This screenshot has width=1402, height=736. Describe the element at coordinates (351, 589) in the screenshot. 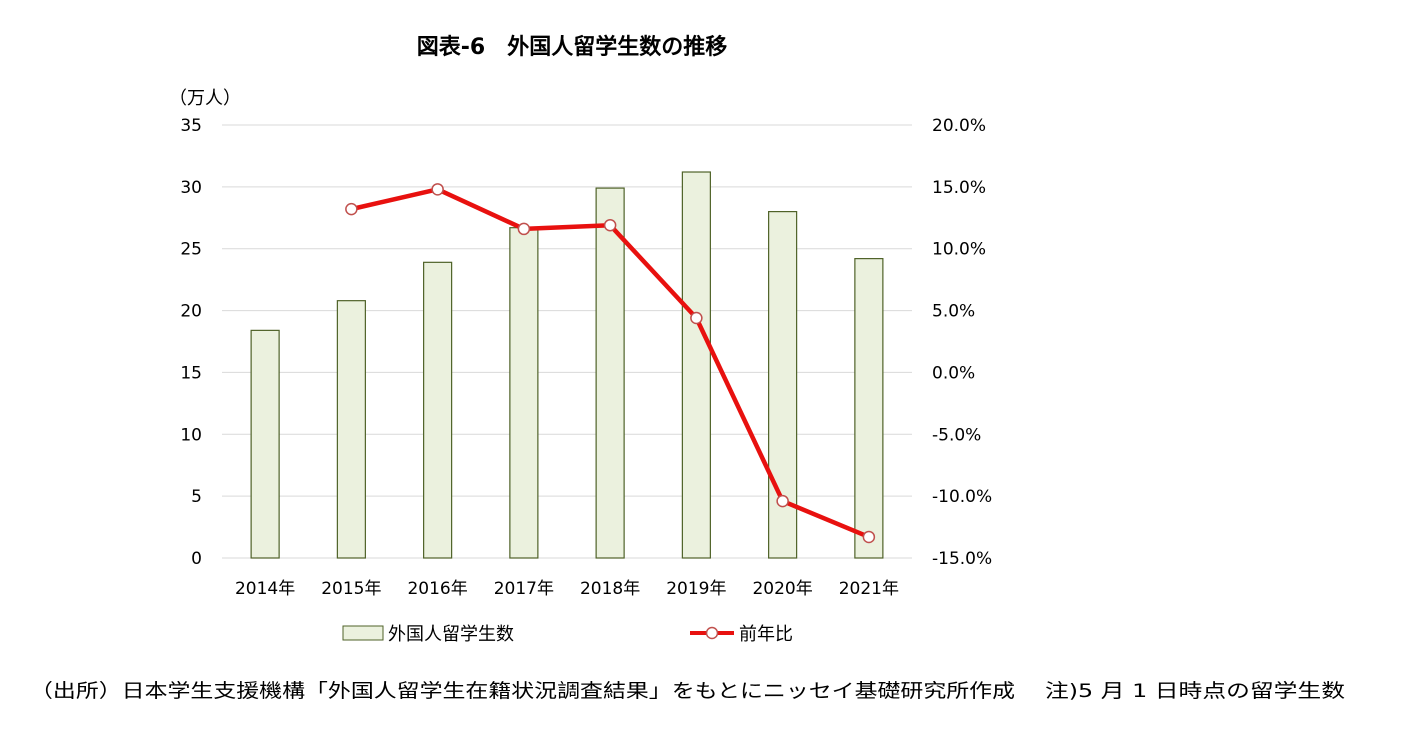

I see `x-tick-label: 2015年` at that location.